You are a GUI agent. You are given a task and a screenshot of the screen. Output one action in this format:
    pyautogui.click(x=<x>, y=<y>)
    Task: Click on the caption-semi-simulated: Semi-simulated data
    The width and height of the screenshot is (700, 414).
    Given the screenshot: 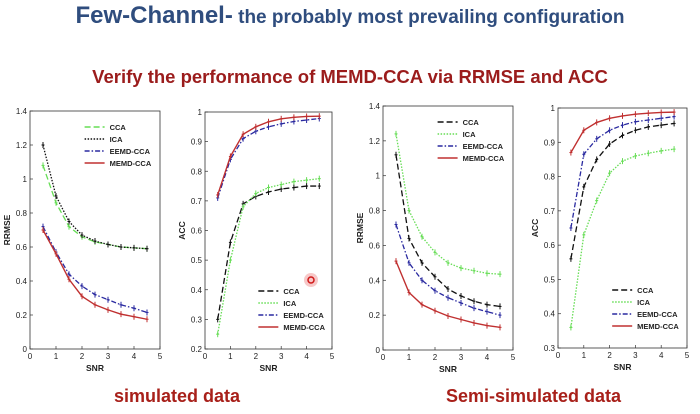 What is the action you would take?
    pyautogui.click(x=534, y=396)
    